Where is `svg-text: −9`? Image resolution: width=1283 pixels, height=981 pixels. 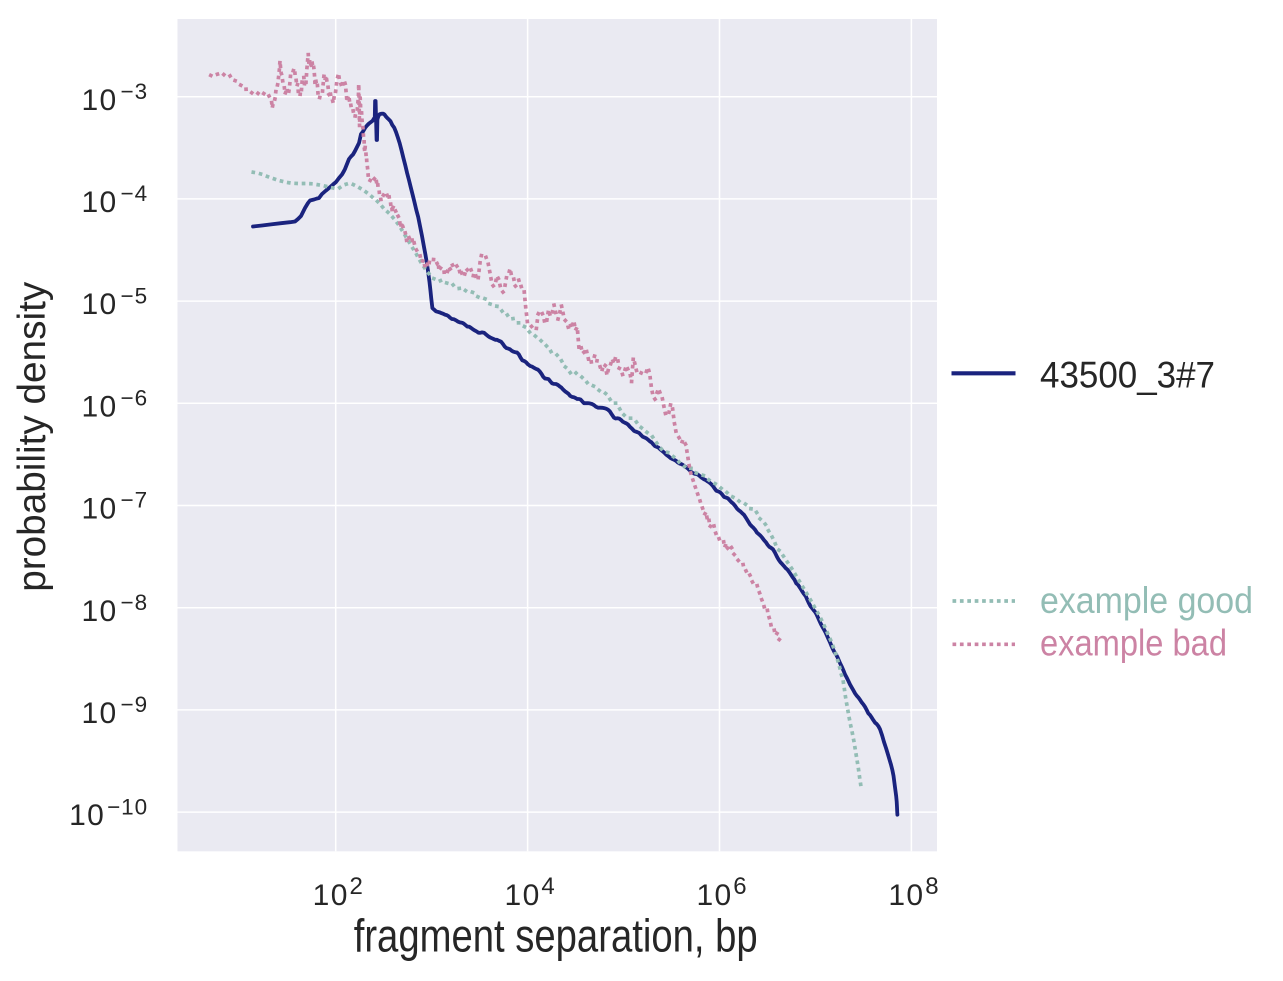
svg-text: −9 is located at coordinates (134, 704).